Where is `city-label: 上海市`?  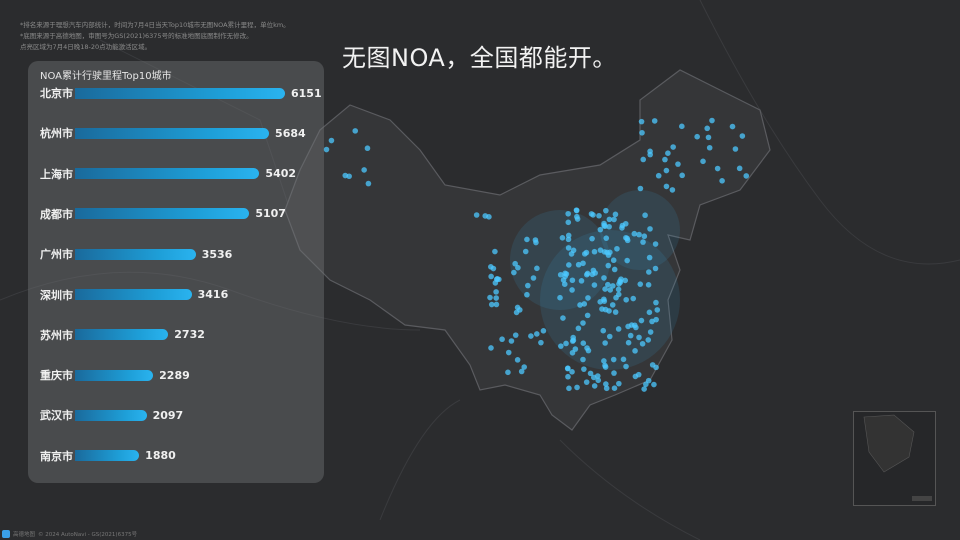
city-label: 上海市 is located at coordinates (56, 174).